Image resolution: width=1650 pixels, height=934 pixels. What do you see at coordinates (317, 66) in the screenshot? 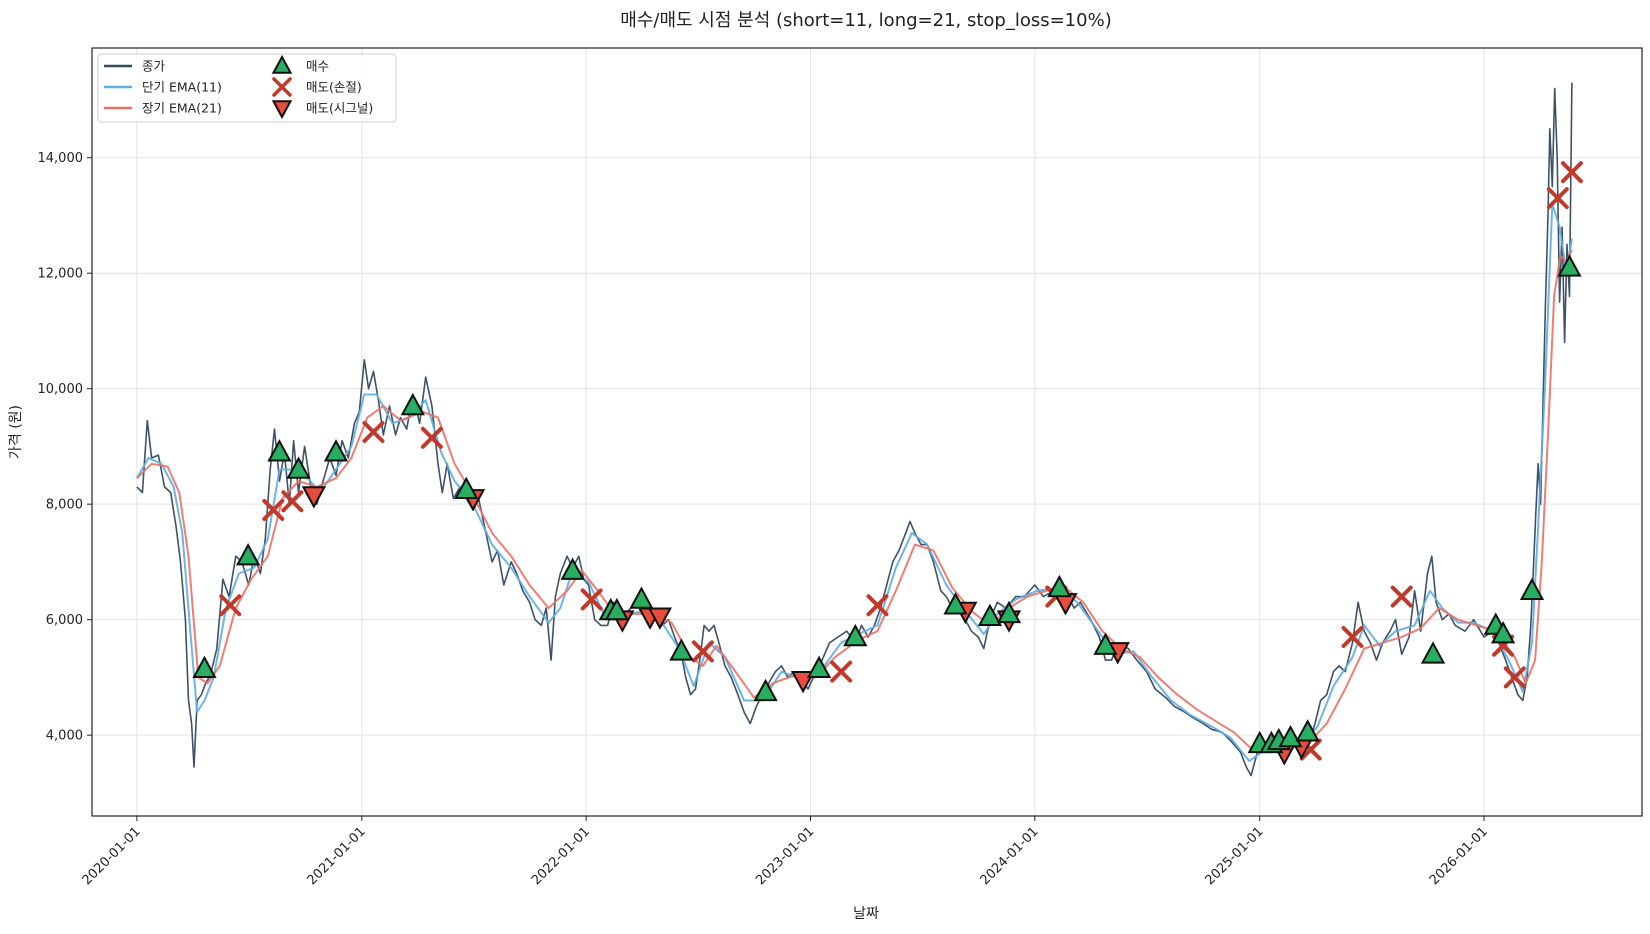
I see `legend-label: 매수` at bounding box center [317, 66].